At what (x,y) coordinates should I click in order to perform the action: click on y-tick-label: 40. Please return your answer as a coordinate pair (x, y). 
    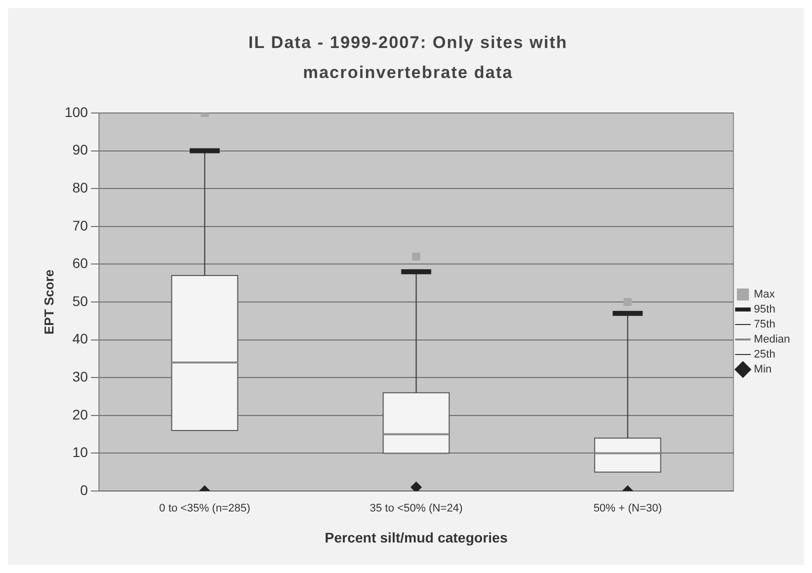
    Looking at the image, I should click on (80, 338).